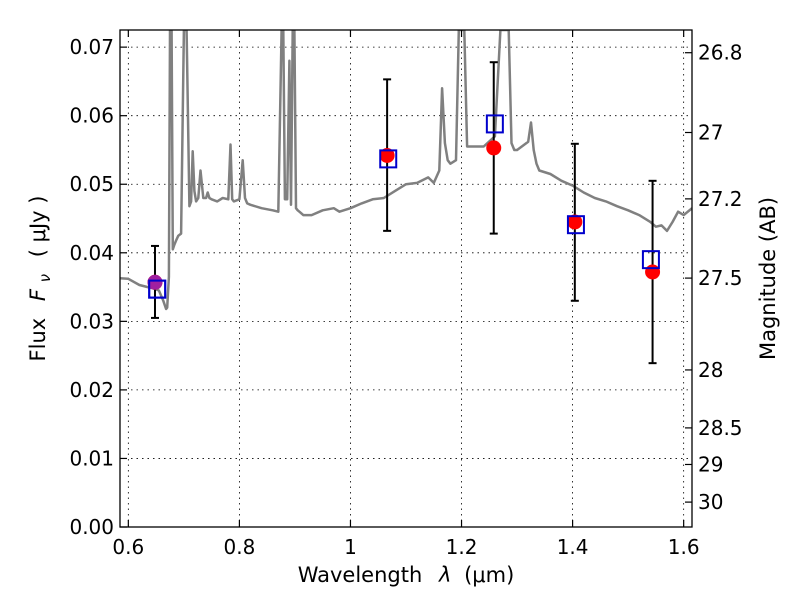 Image resolution: width=800 pixels, height=600 pixels. Describe the element at coordinates (91, 47) in the screenshot. I see `y-tick-label: 0.07` at that location.